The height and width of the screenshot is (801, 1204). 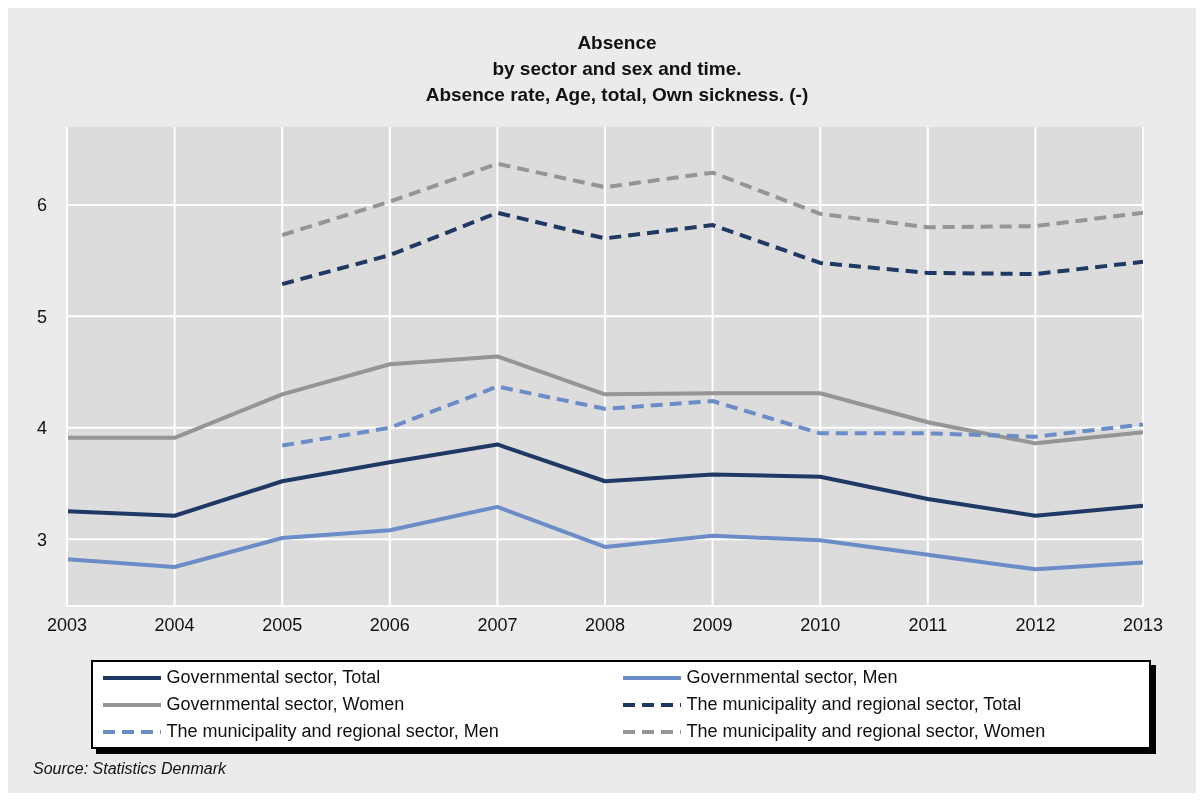 I want to click on x-tick-label: 2011, so click(x=928, y=624).